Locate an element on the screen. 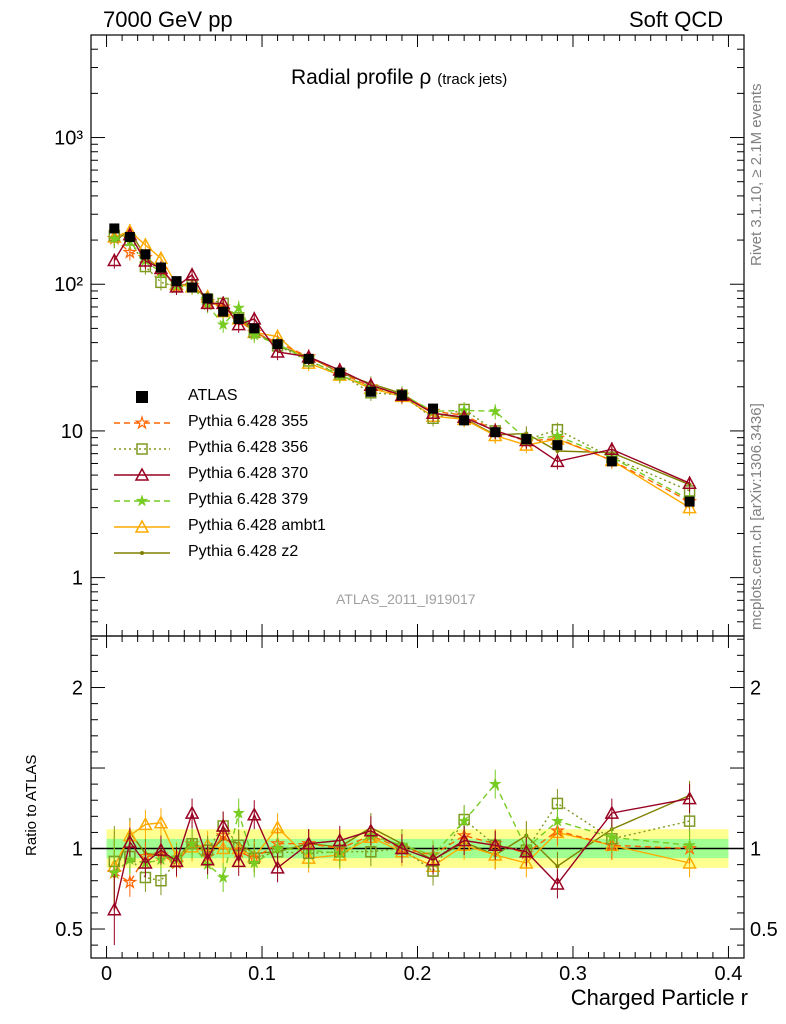  y-tick-label: 10² is located at coordinates (68, 285).